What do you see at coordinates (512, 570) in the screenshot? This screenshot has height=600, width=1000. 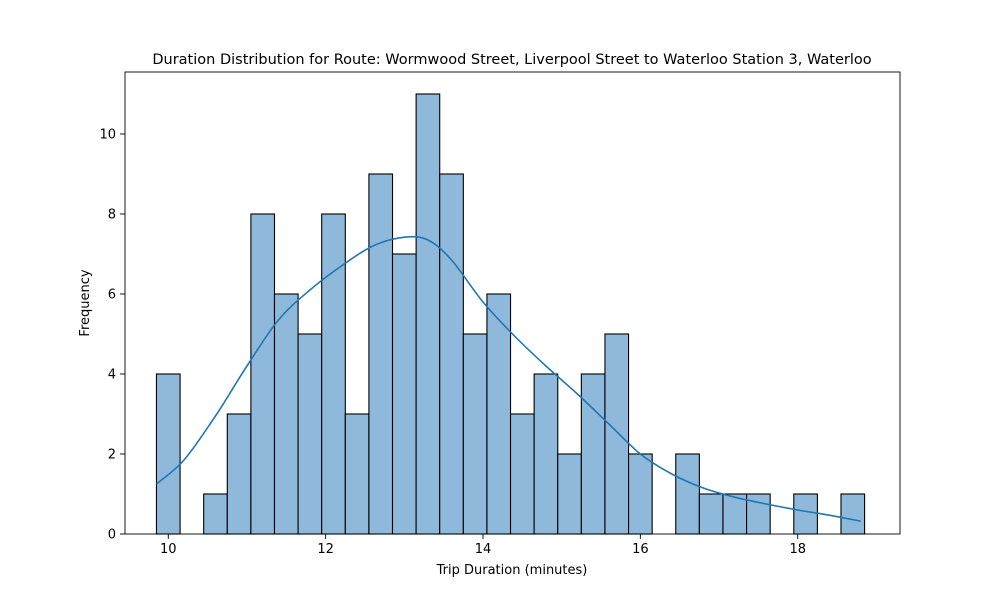 I see `x-axis-label: Trip Duration (minutes)` at bounding box center [512, 570].